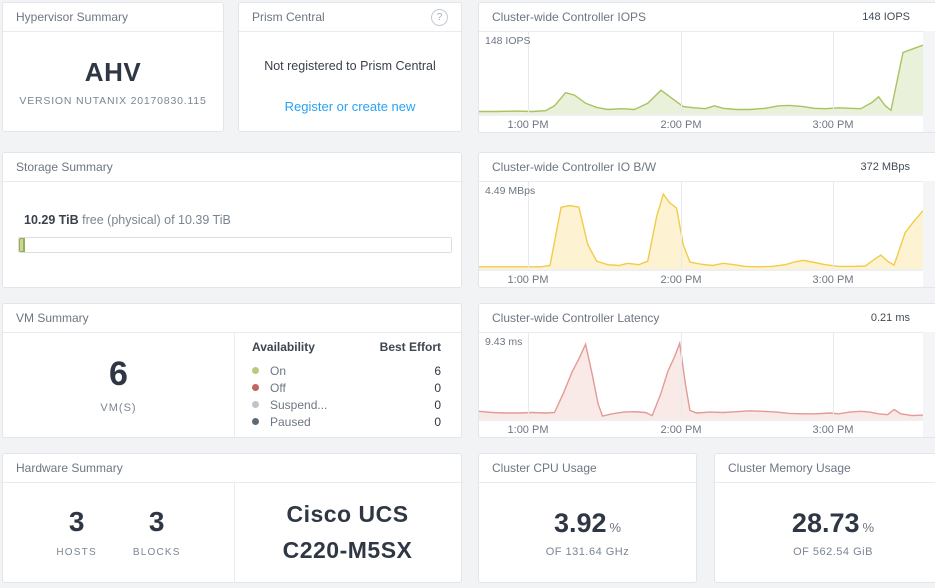 The image size is (935, 588). I want to click on cpu-usage-content: 3.92% OF 131.64 GHz, so click(587, 532).